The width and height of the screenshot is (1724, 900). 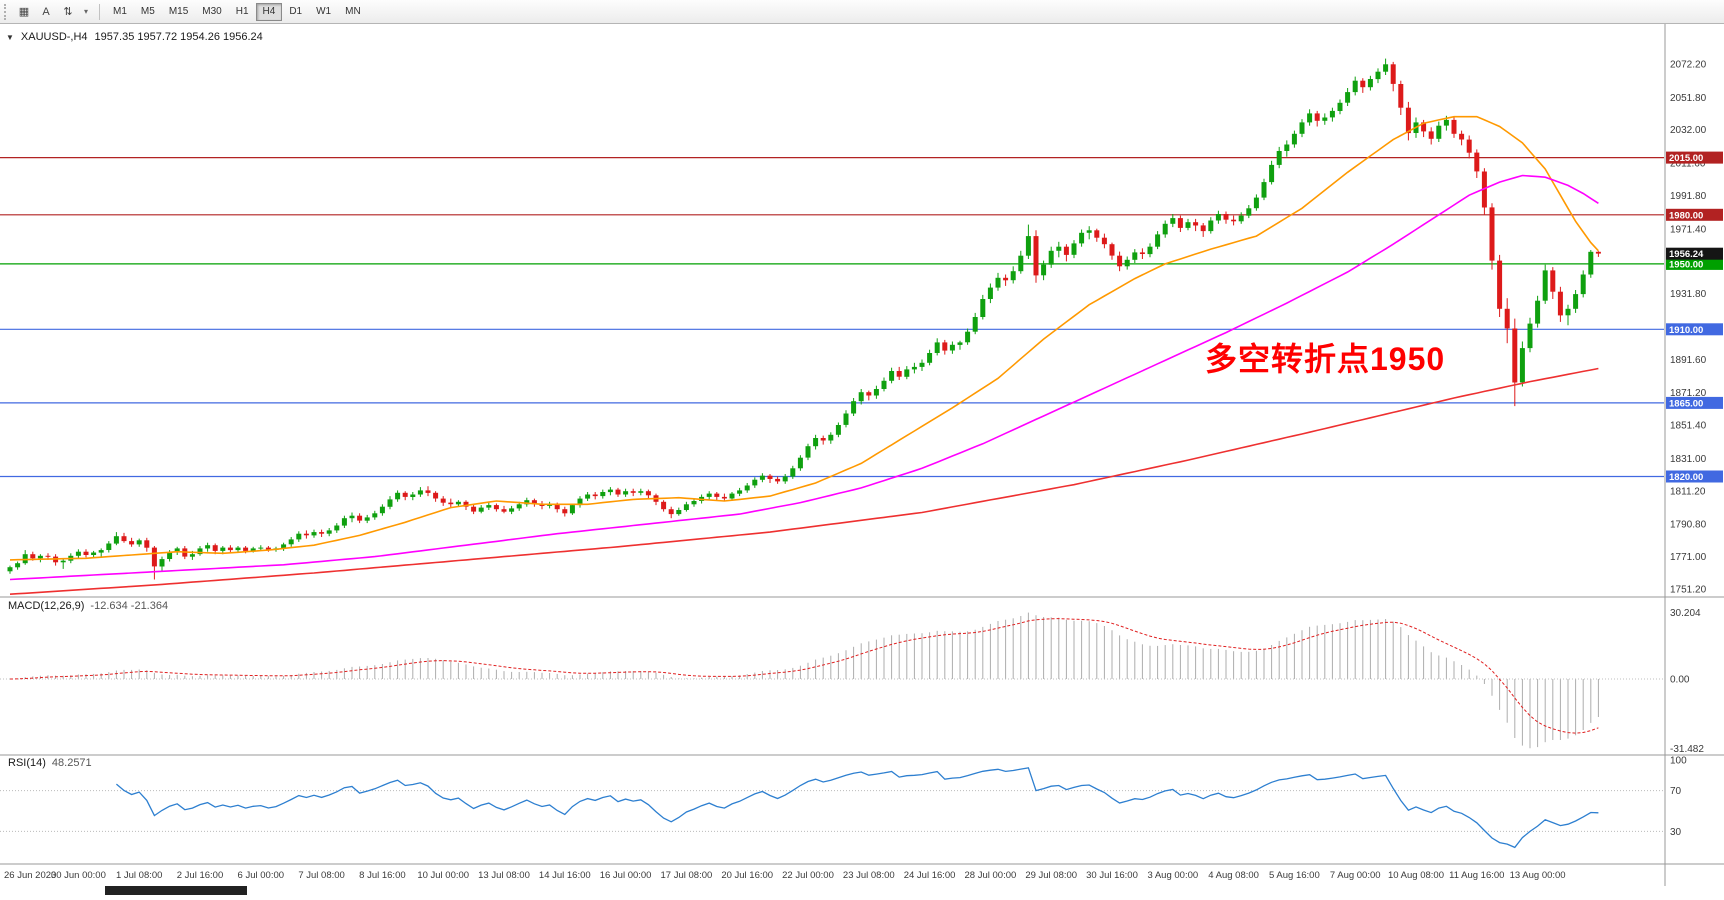 What do you see at coordinates (1688, 130) in the screenshot?
I see `svg-text: 2032.00` at bounding box center [1688, 130].